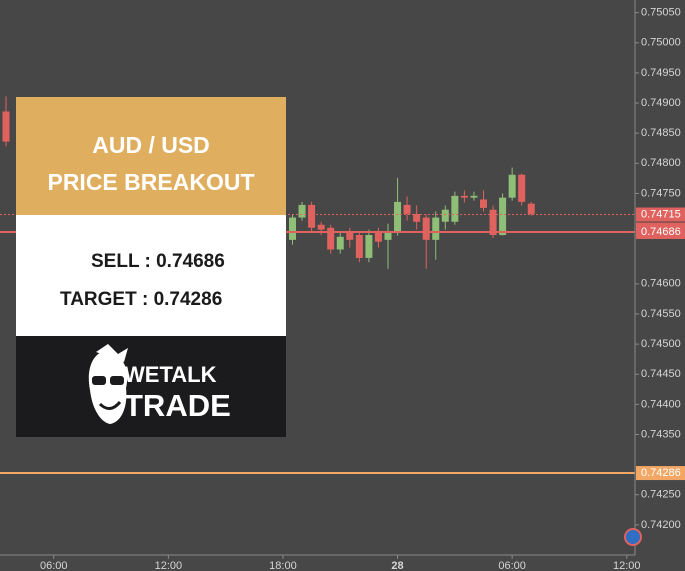 This screenshot has width=685, height=571. Describe the element at coordinates (633, 537) in the screenshot. I see `flag-icon` at that location.